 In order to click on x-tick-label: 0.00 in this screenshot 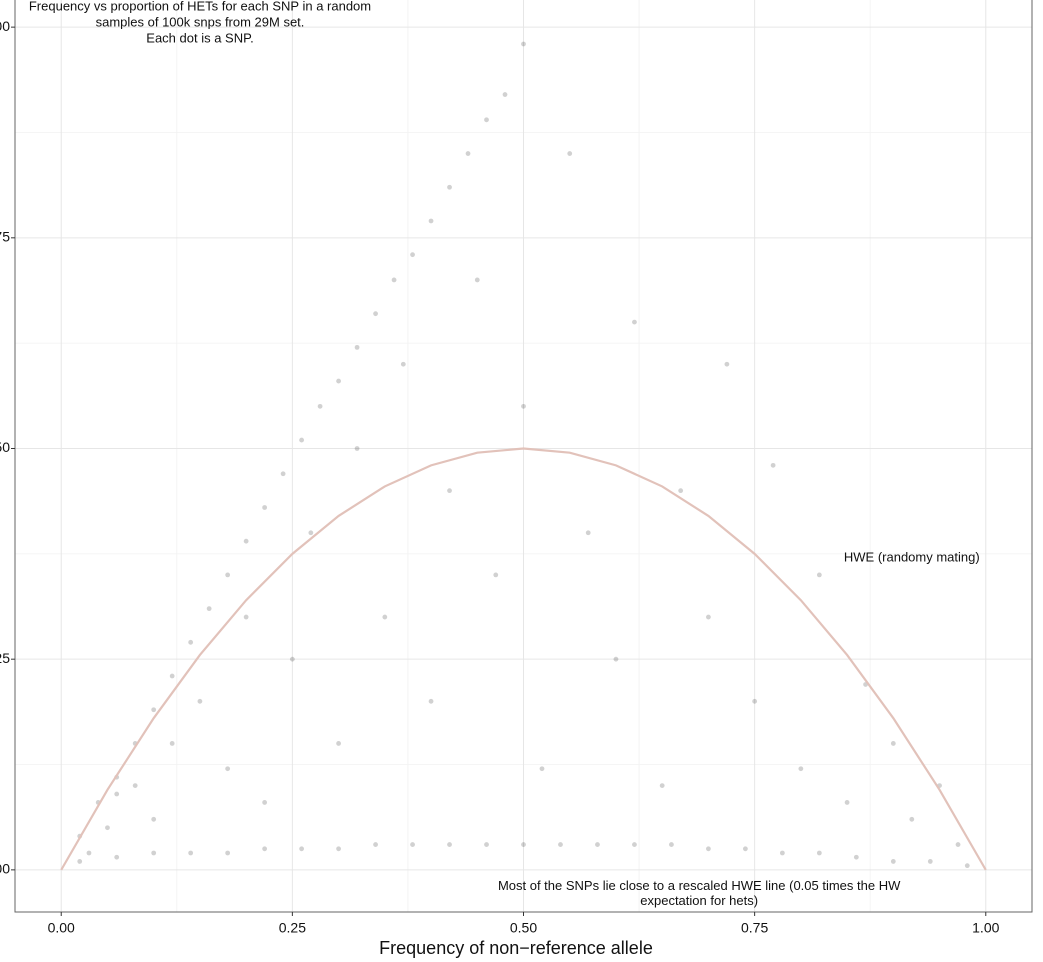, I will do `click(61, 928)`.